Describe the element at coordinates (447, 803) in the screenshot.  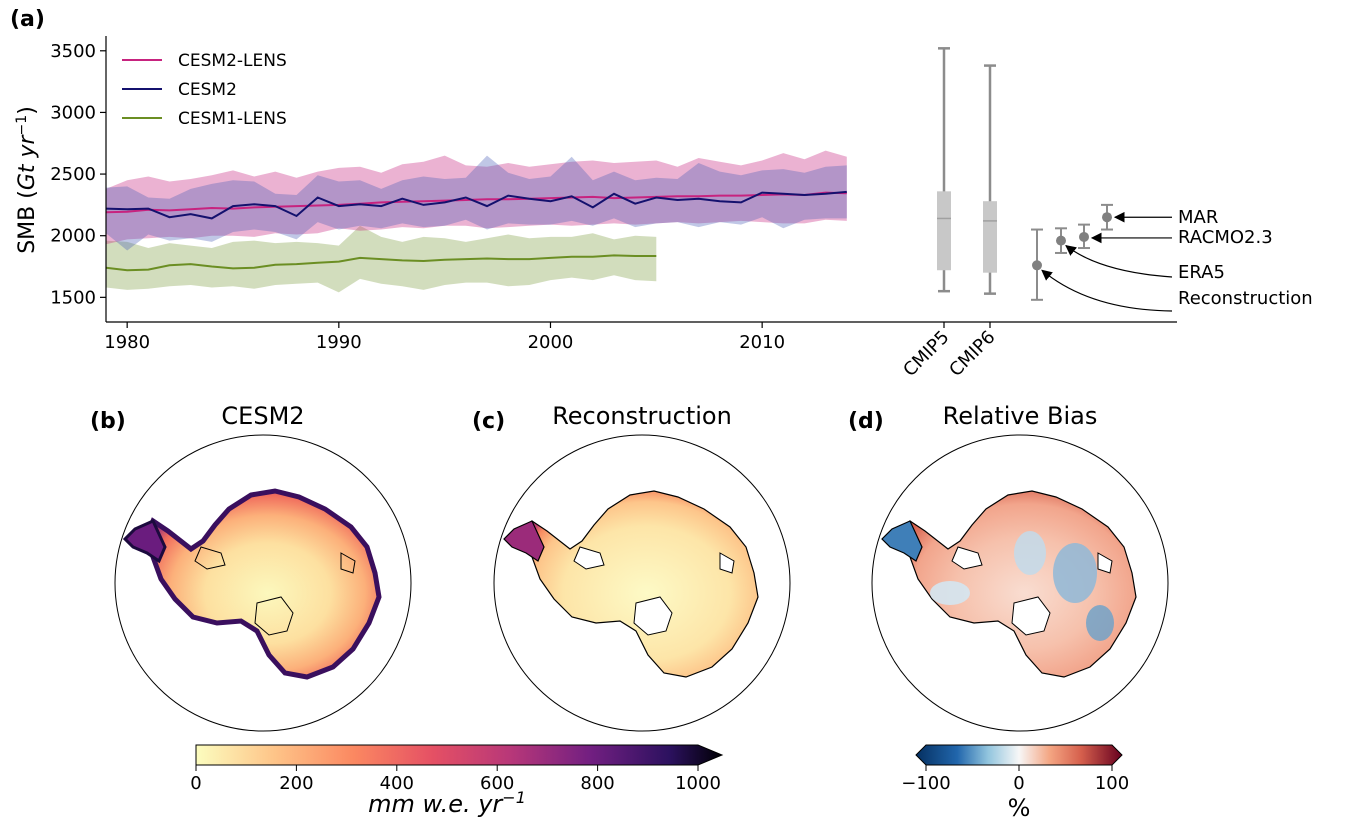
I see `colorbar-smb-label: mm w.e. yr−1` at that location.